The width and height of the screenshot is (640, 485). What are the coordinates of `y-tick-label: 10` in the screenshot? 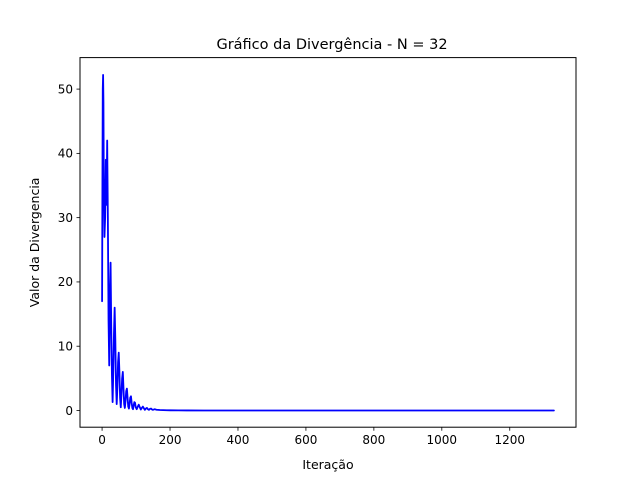 It's located at (65, 347).